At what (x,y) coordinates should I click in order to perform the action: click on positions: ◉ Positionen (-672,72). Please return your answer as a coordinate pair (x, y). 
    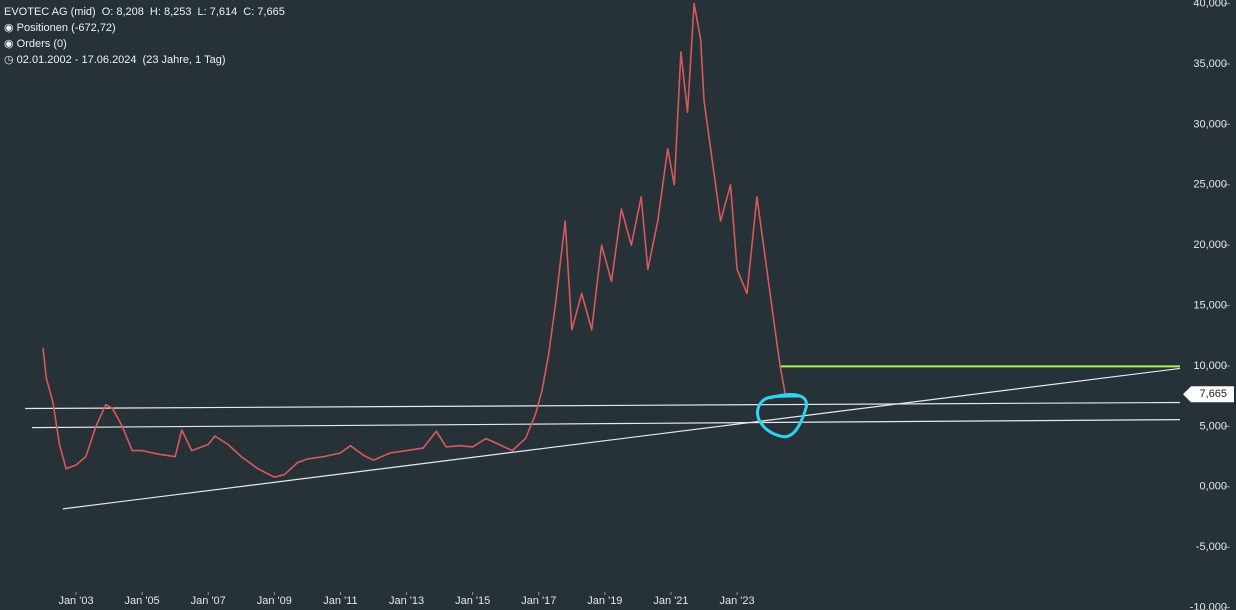
    Looking at the image, I should click on (60, 28).